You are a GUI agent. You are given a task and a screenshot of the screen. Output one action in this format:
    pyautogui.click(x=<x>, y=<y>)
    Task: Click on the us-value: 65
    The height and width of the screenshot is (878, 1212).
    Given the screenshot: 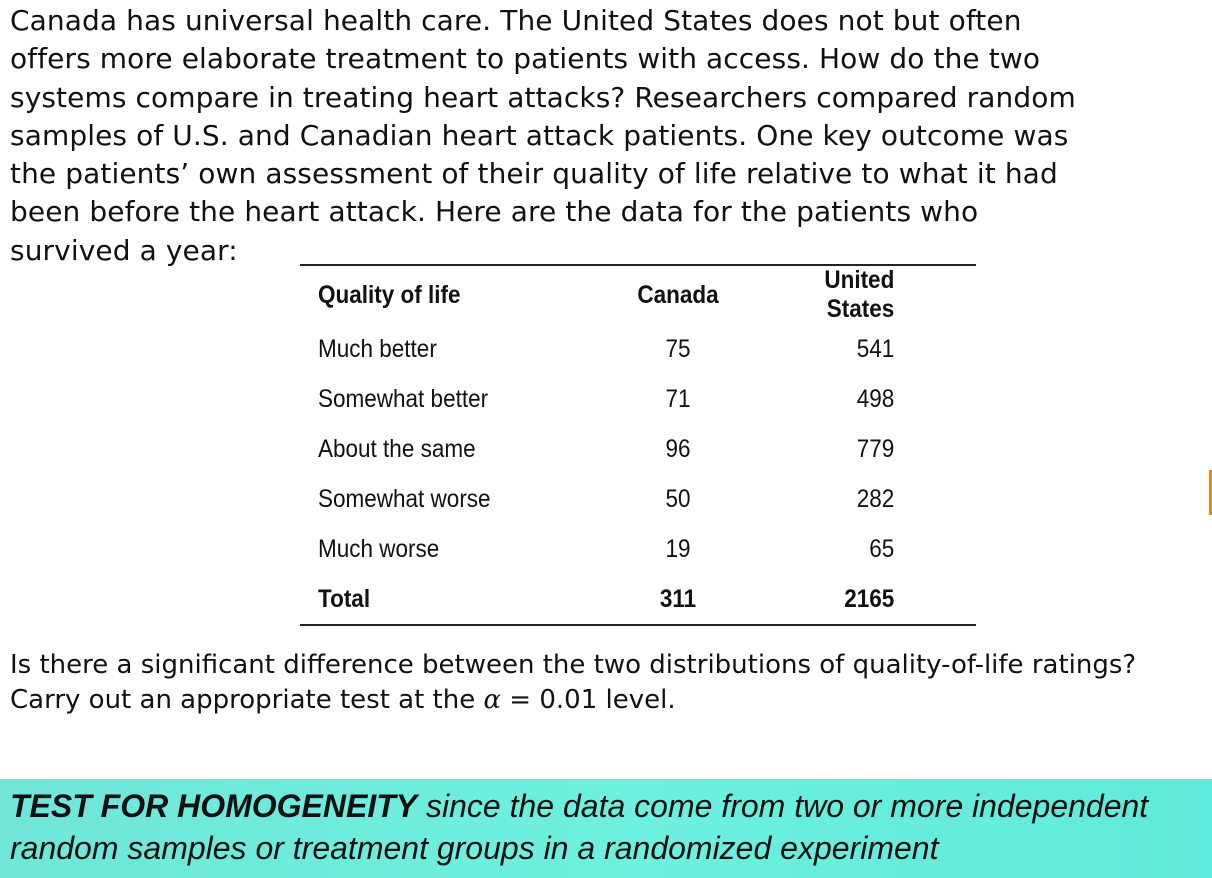 What is the action you would take?
    pyautogui.click(x=882, y=548)
    